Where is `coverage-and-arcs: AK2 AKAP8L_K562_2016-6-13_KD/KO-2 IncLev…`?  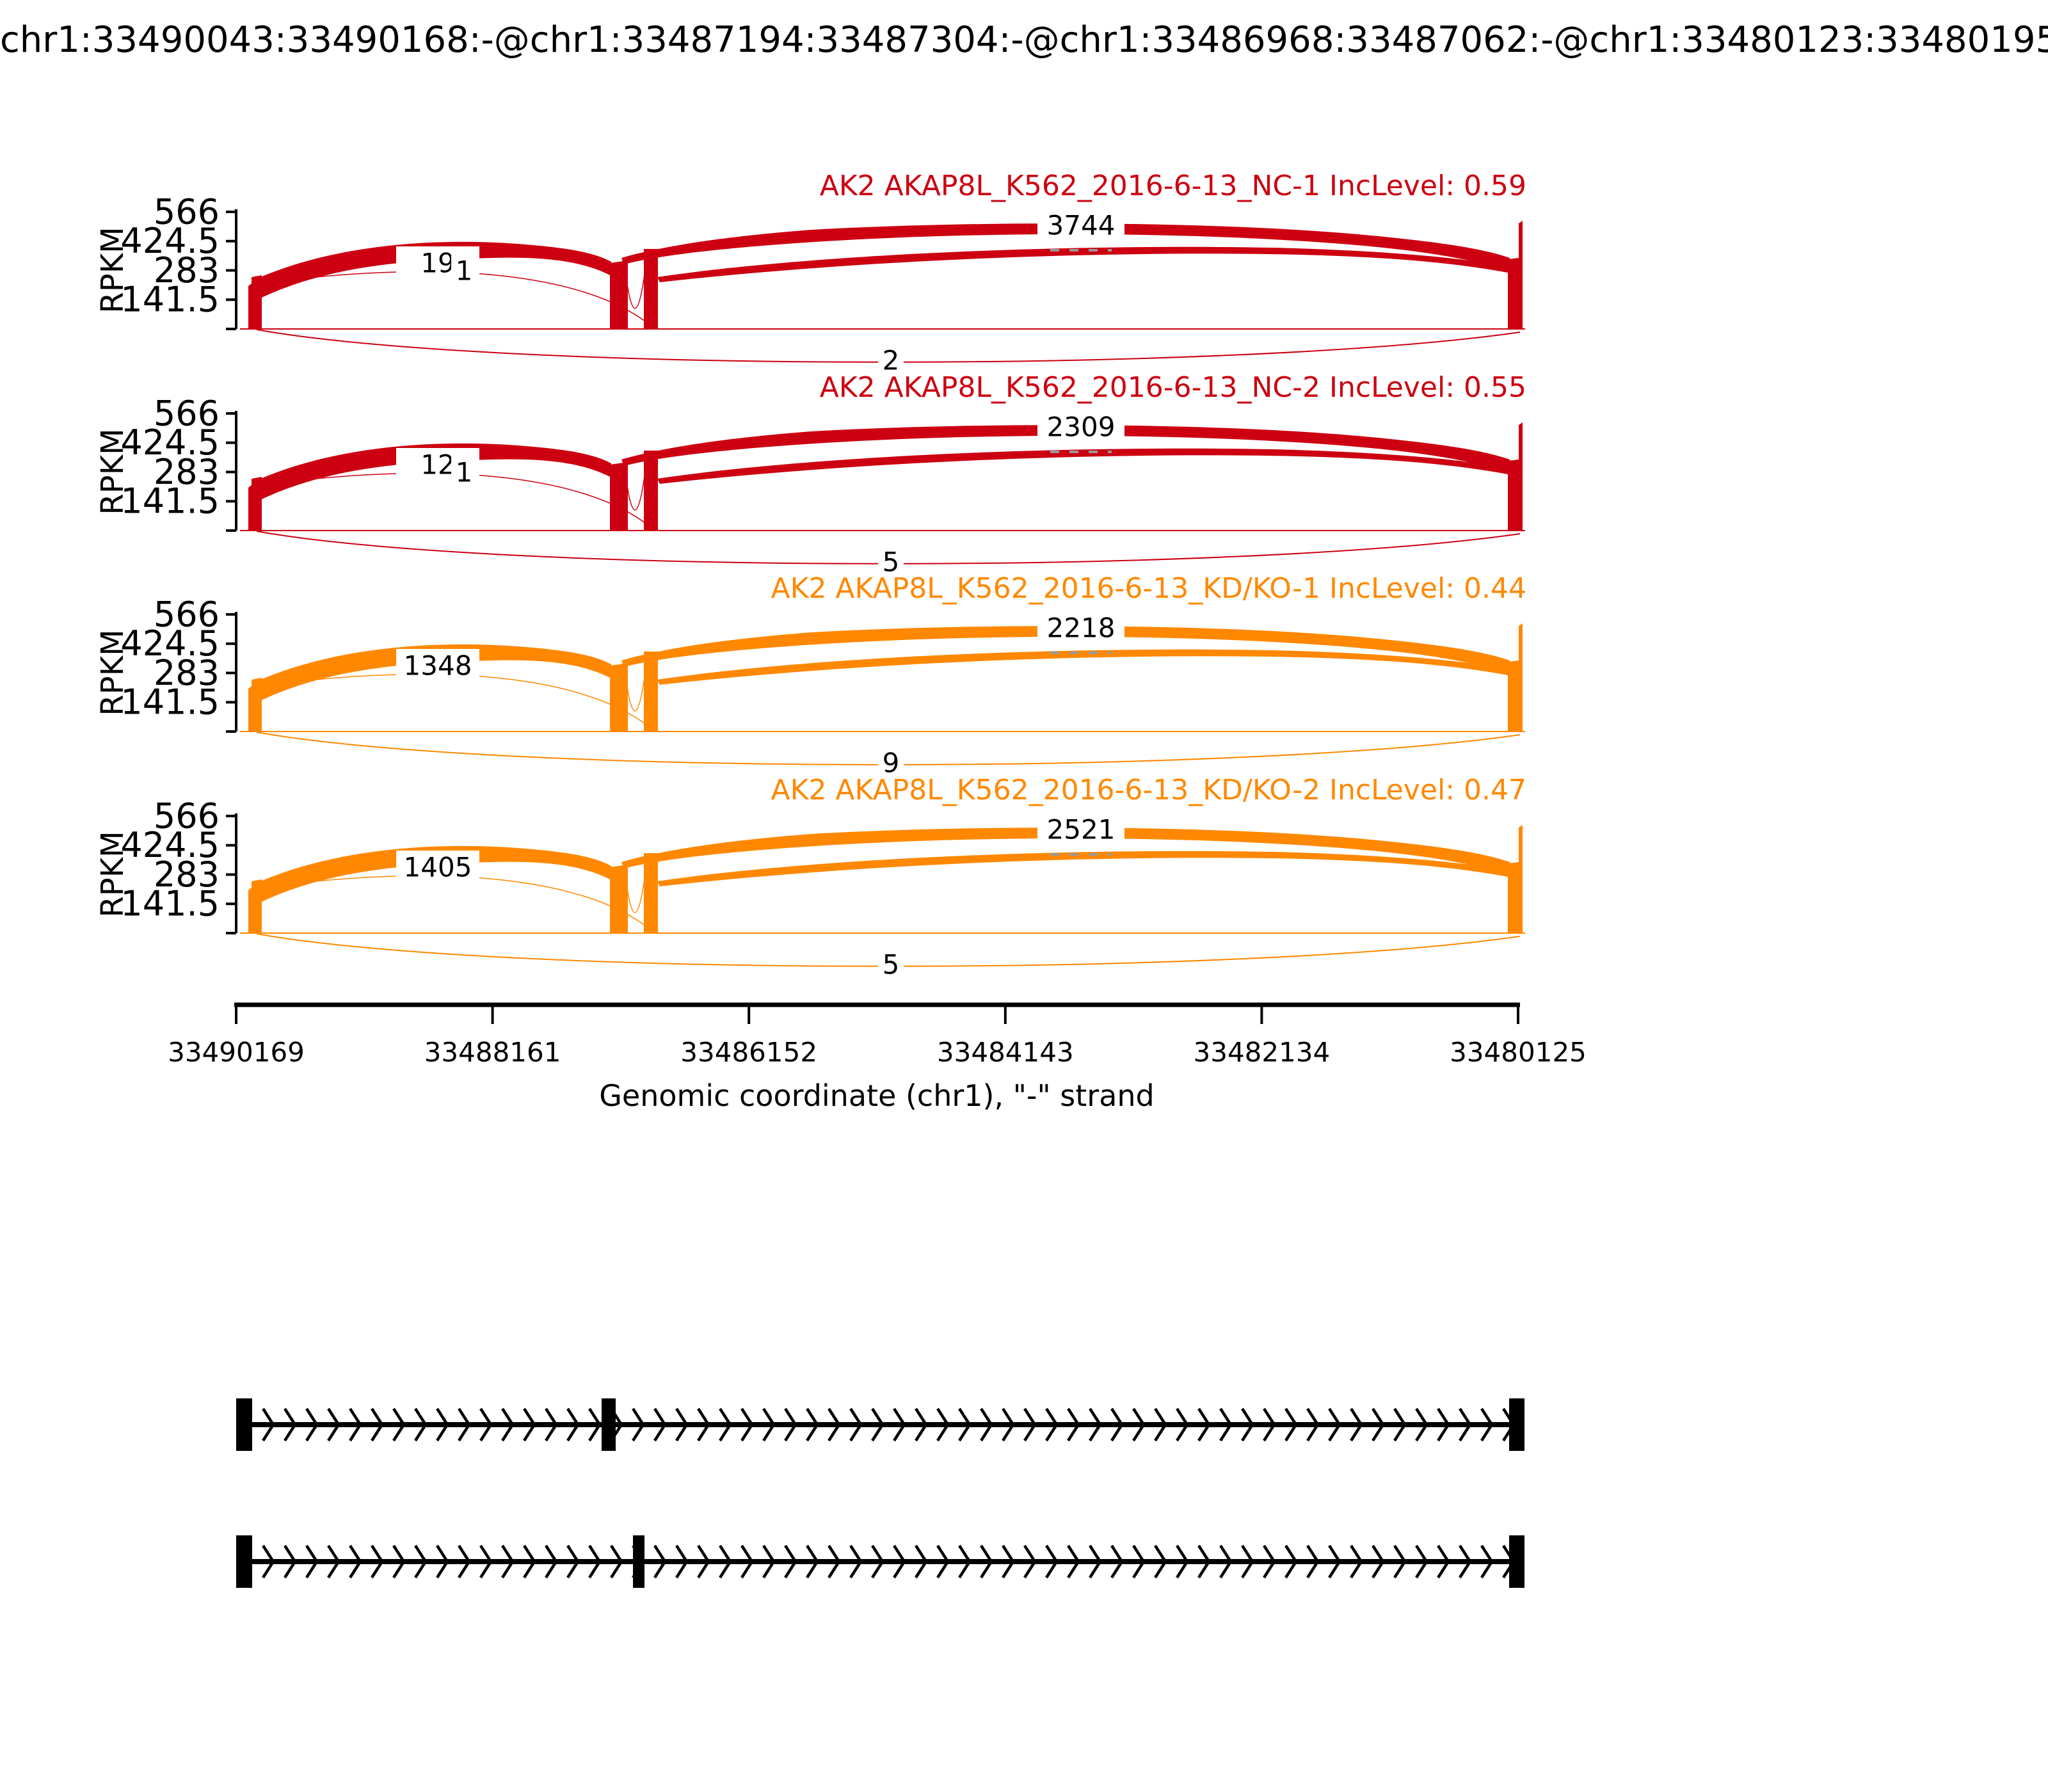 coverage-and-arcs: AK2 AKAP8L_K562_2016-6-13_KD/KO-2 IncLev… is located at coordinates (882, 870).